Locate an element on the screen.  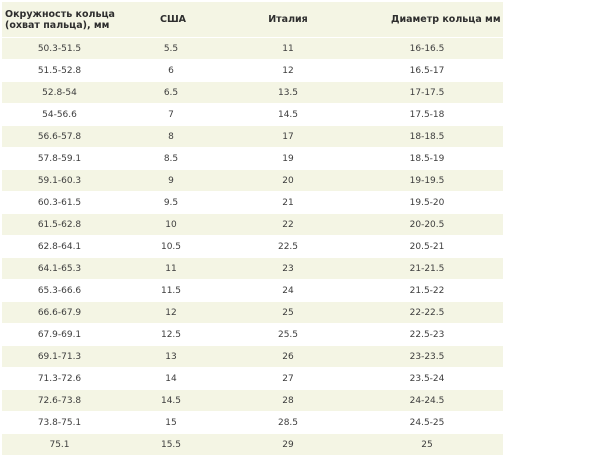
cell-italy: 20 is located at coordinates (288, 180).